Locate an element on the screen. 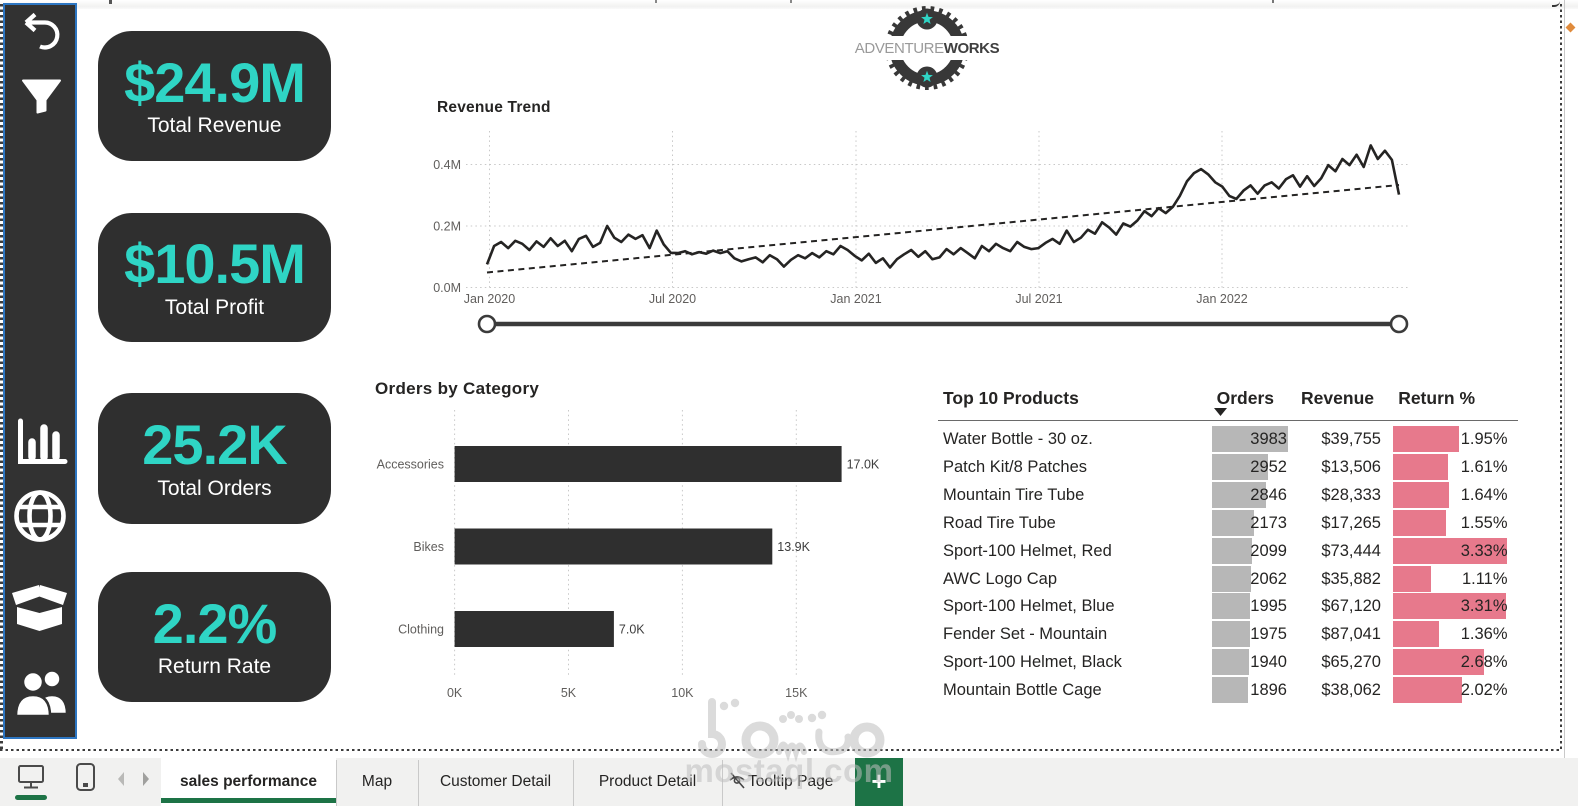 The width and height of the screenshot is (1578, 806). svg-text: 10K is located at coordinates (682, 693).